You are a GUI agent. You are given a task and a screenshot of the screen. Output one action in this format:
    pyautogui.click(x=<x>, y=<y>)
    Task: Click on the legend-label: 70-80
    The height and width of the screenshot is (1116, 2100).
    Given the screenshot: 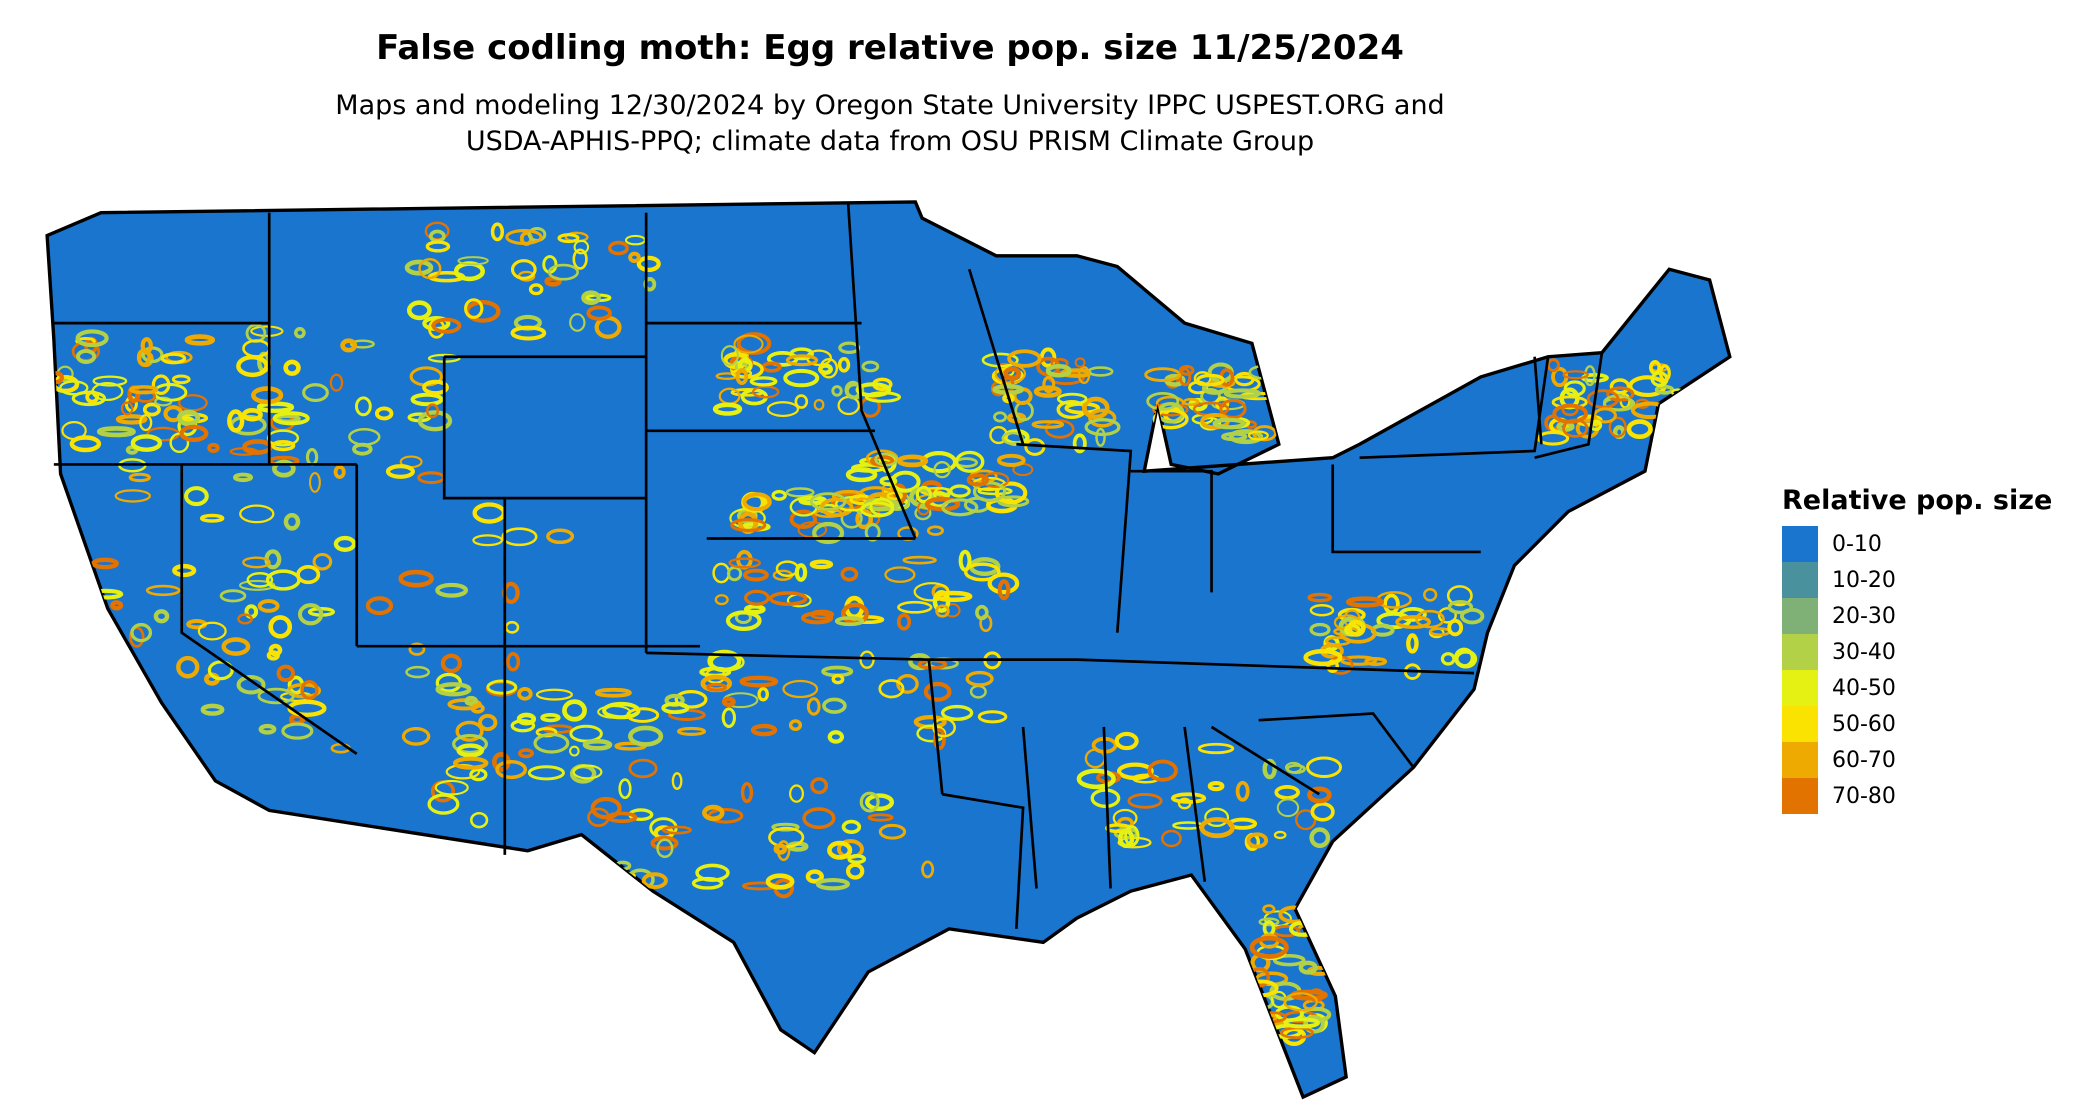 What is the action you would take?
    pyautogui.click(x=1864, y=796)
    